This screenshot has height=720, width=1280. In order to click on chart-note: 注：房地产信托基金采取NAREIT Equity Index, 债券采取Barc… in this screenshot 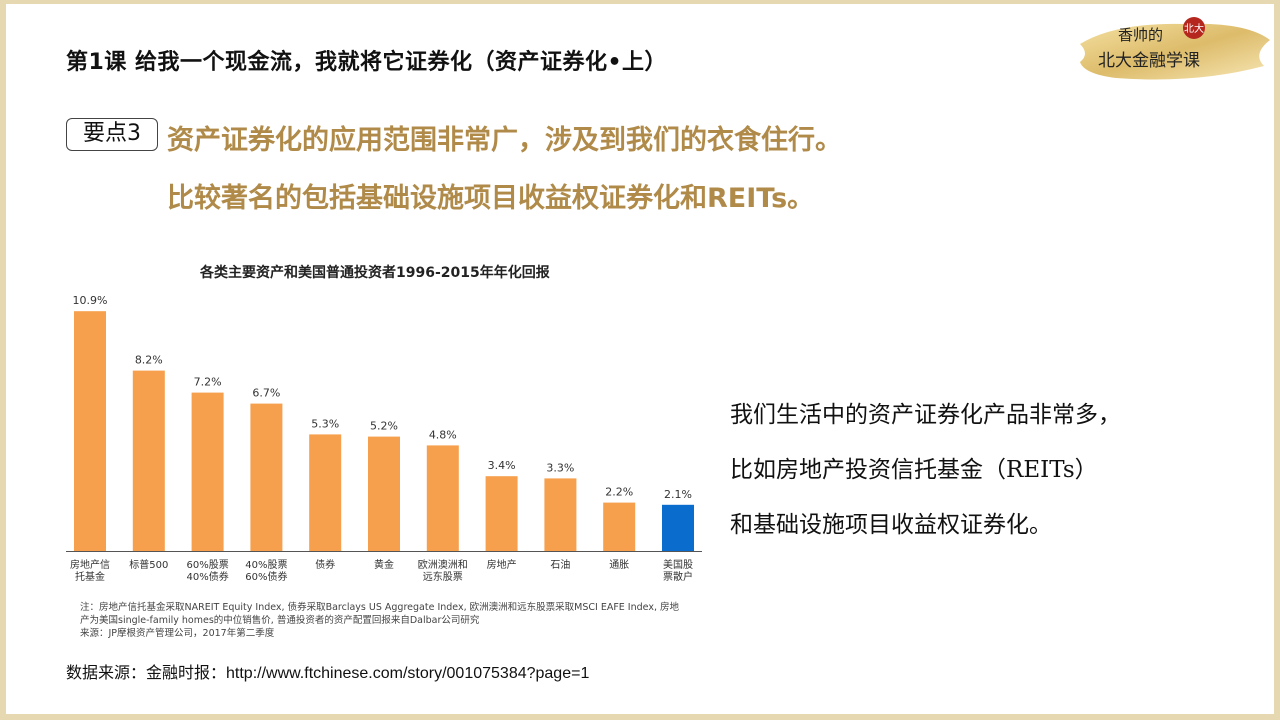, I will do `click(379, 620)`.